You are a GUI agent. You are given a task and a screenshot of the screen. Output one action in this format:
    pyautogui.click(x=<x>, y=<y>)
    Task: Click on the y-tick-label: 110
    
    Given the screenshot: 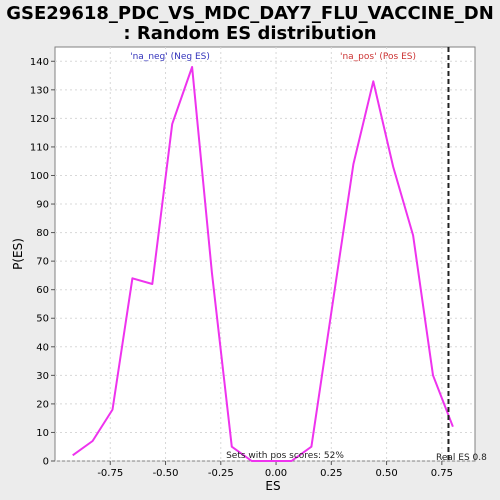 What is the action you would take?
    pyautogui.click(x=39, y=147)
    